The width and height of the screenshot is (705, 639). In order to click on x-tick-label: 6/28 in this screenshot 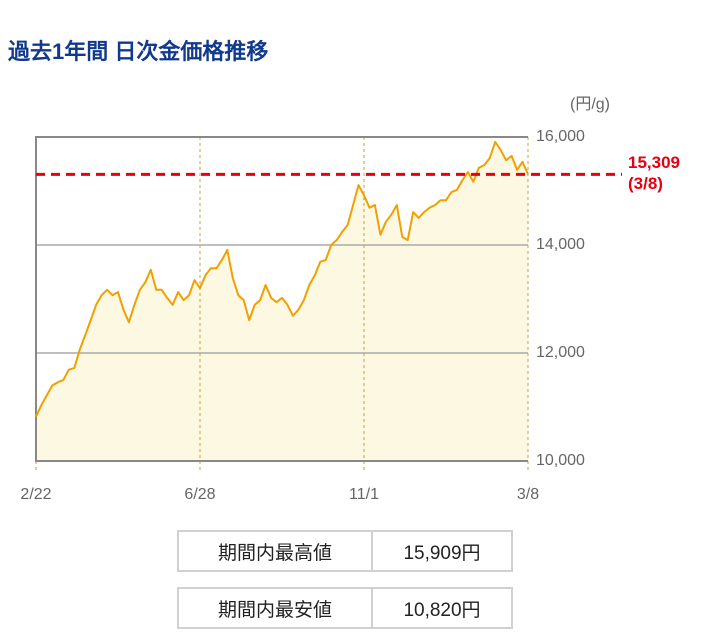, I will do `click(199, 494)`.